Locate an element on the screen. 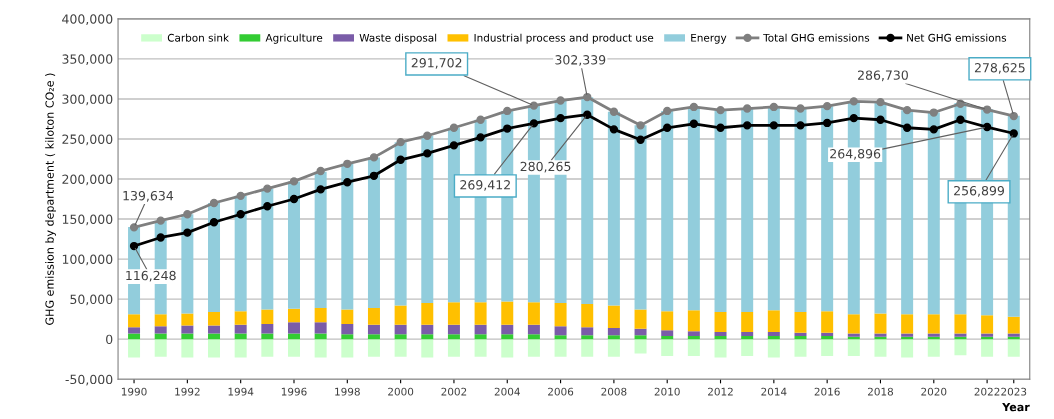 The width and height of the screenshot is (1054, 419). x-tick-label: 1998 is located at coordinates (347, 391).